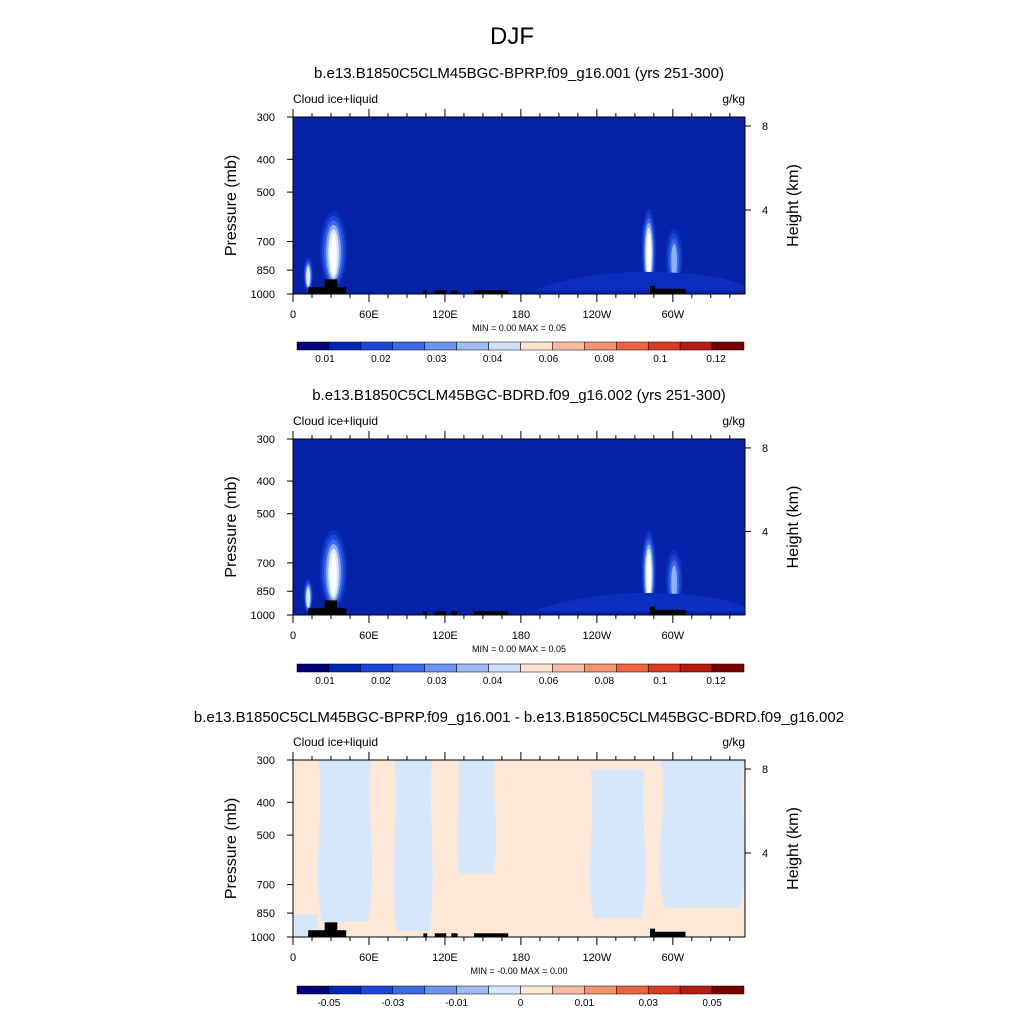  What do you see at coordinates (733, 742) in the screenshot?
I see `units-label: g/kg` at bounding box center [733, 742].